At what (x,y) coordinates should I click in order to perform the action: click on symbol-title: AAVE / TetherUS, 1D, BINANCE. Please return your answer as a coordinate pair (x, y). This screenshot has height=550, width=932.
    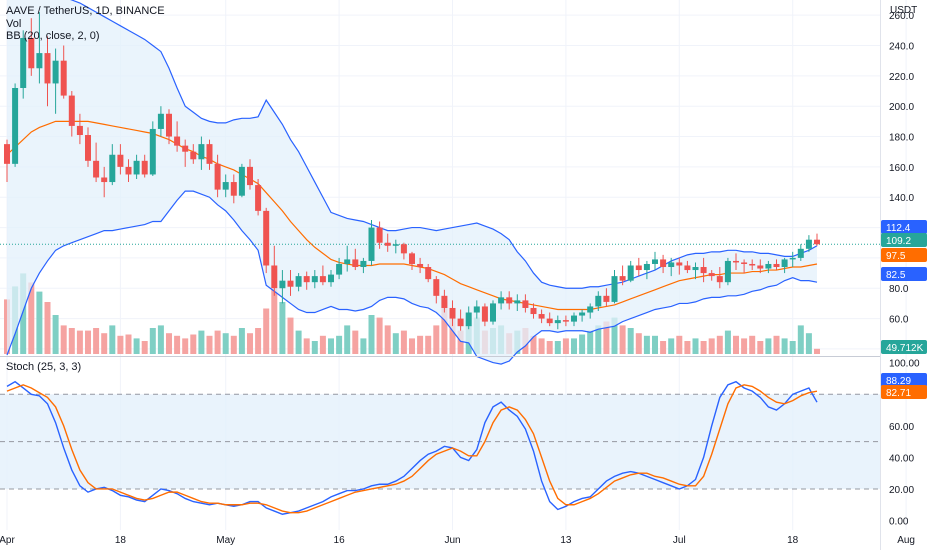
    Looking at the image, I should click on (85, 11).